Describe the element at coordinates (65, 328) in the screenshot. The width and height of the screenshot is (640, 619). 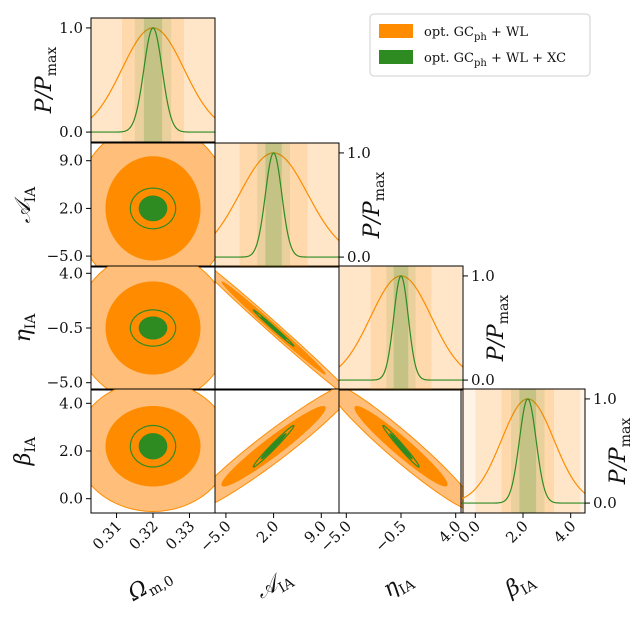
I see `ytick-label-ia-1: −0.5` at that location.